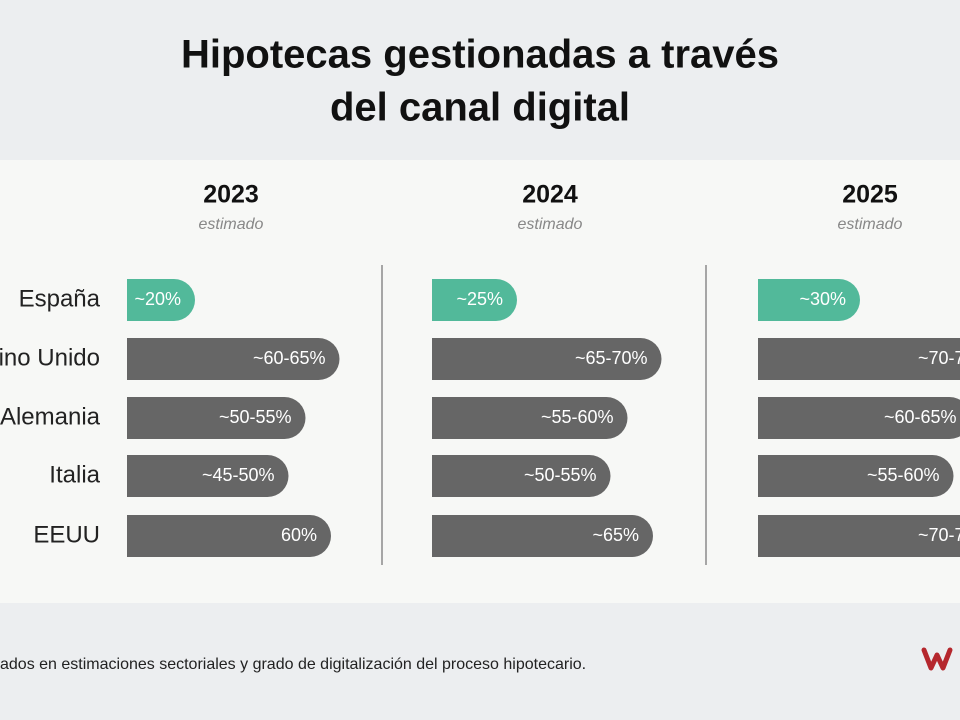 The image size is (960, 720). I want to click on category-label: Alemania, so click(50, 416).